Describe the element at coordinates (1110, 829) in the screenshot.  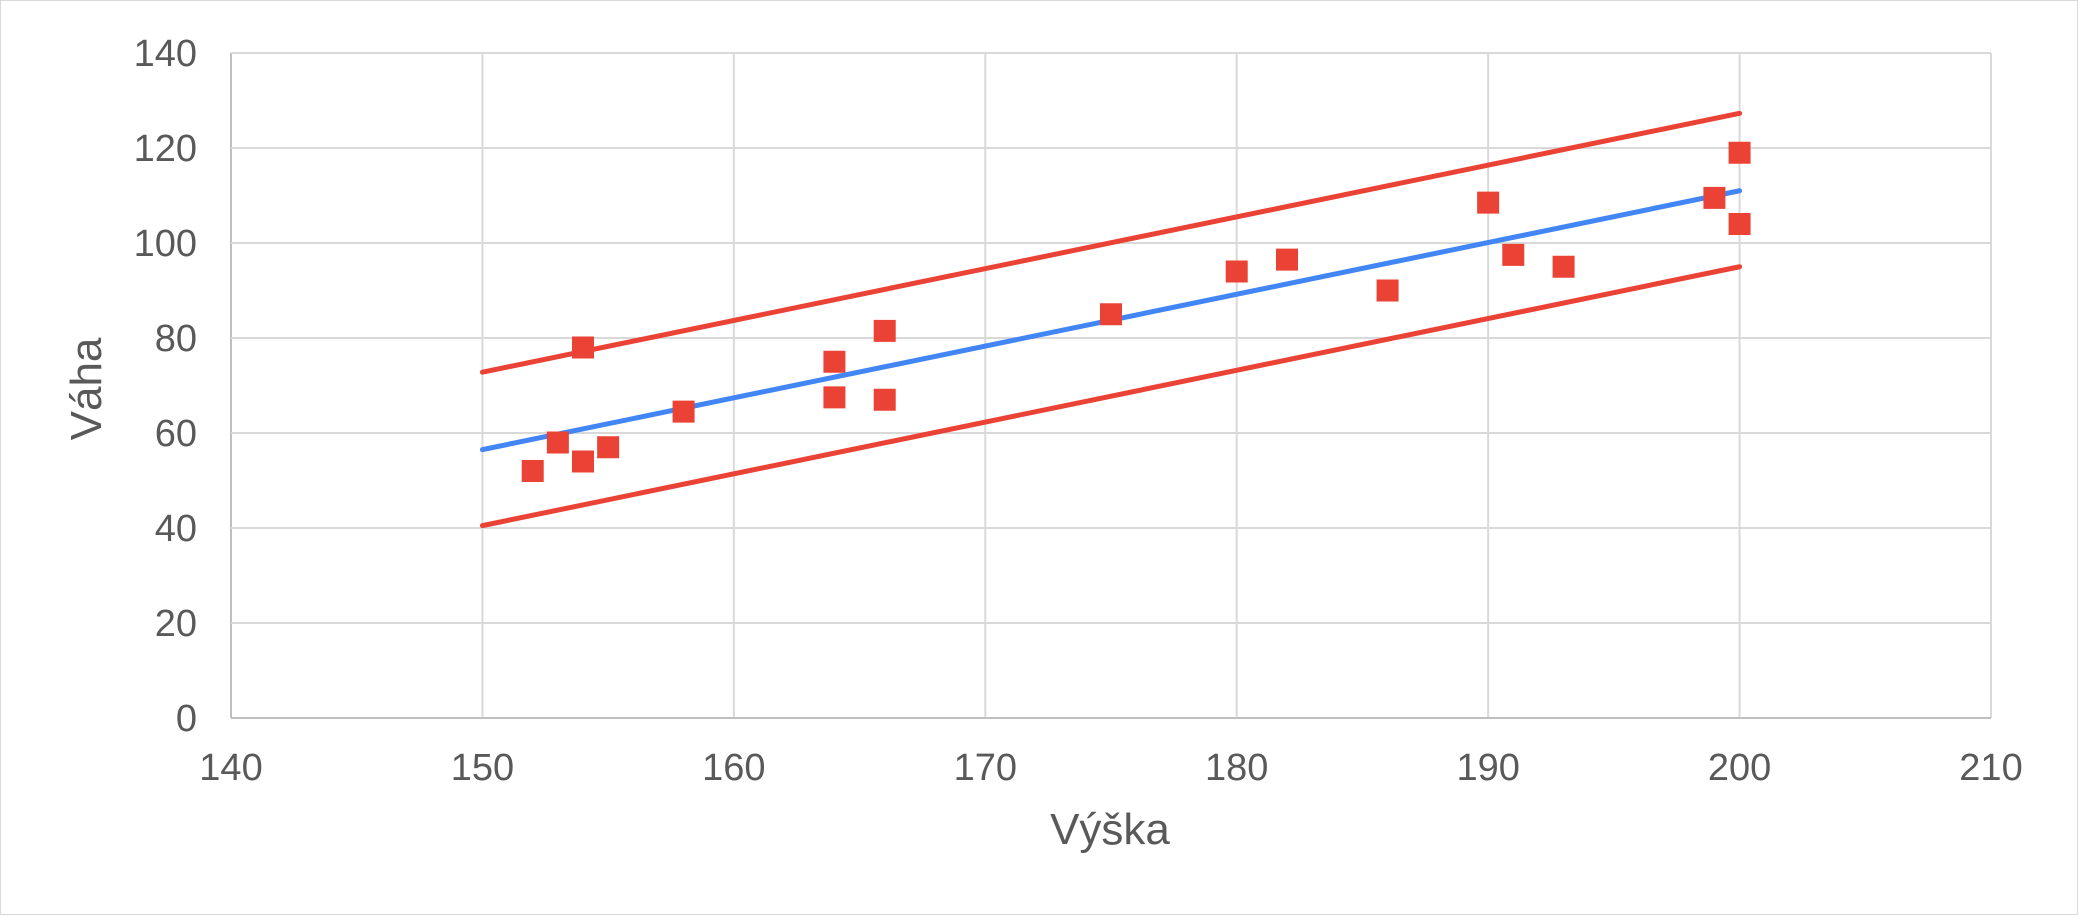
I see `x-axis-title: Výška` at that location.